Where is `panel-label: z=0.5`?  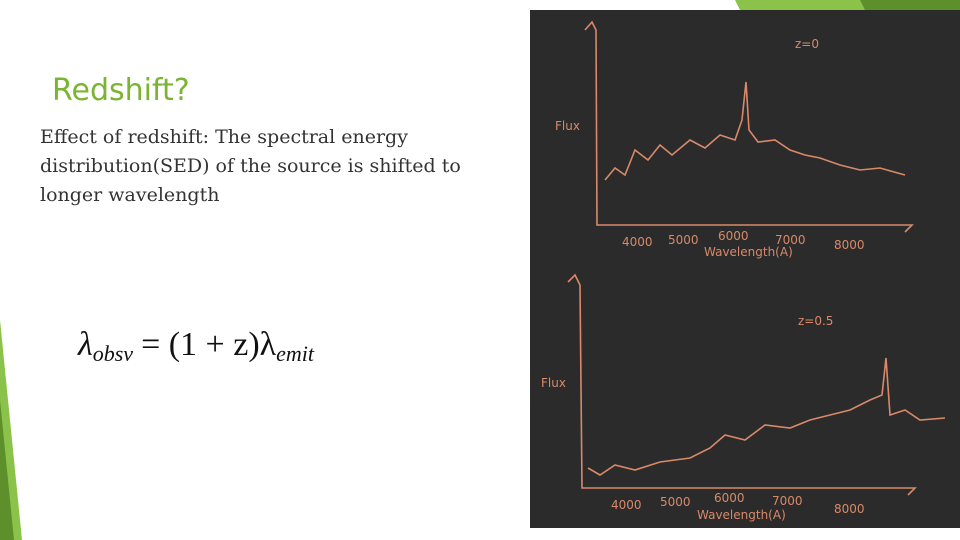
panel-label: z=0.5 is located at coordinates (815, 321).